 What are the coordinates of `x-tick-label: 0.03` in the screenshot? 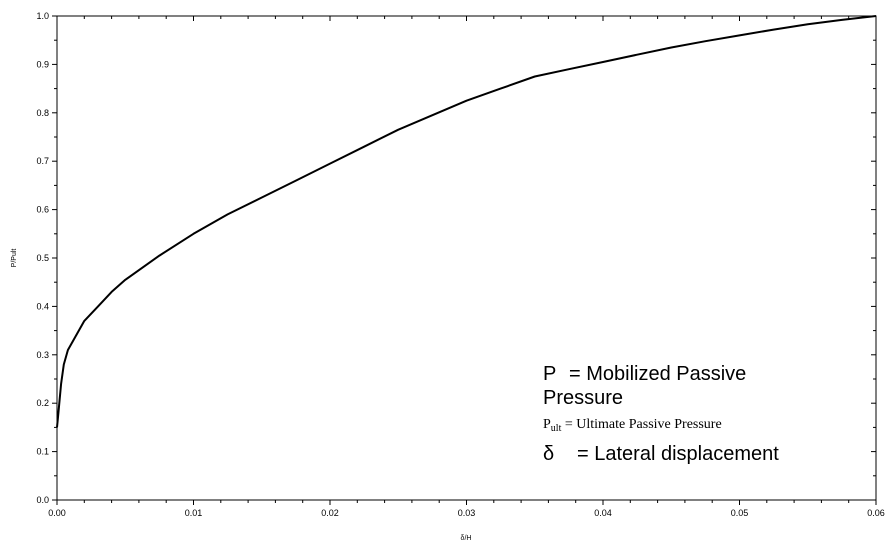 It's located at (467, 513).